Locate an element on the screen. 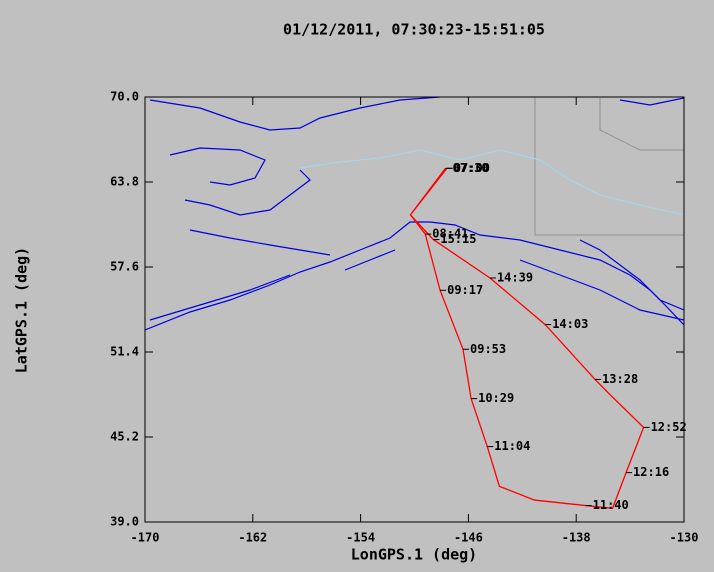 The width and height of the screenshot is (714, 572). time-label: 15:15 is located at coordinates (458, 239).